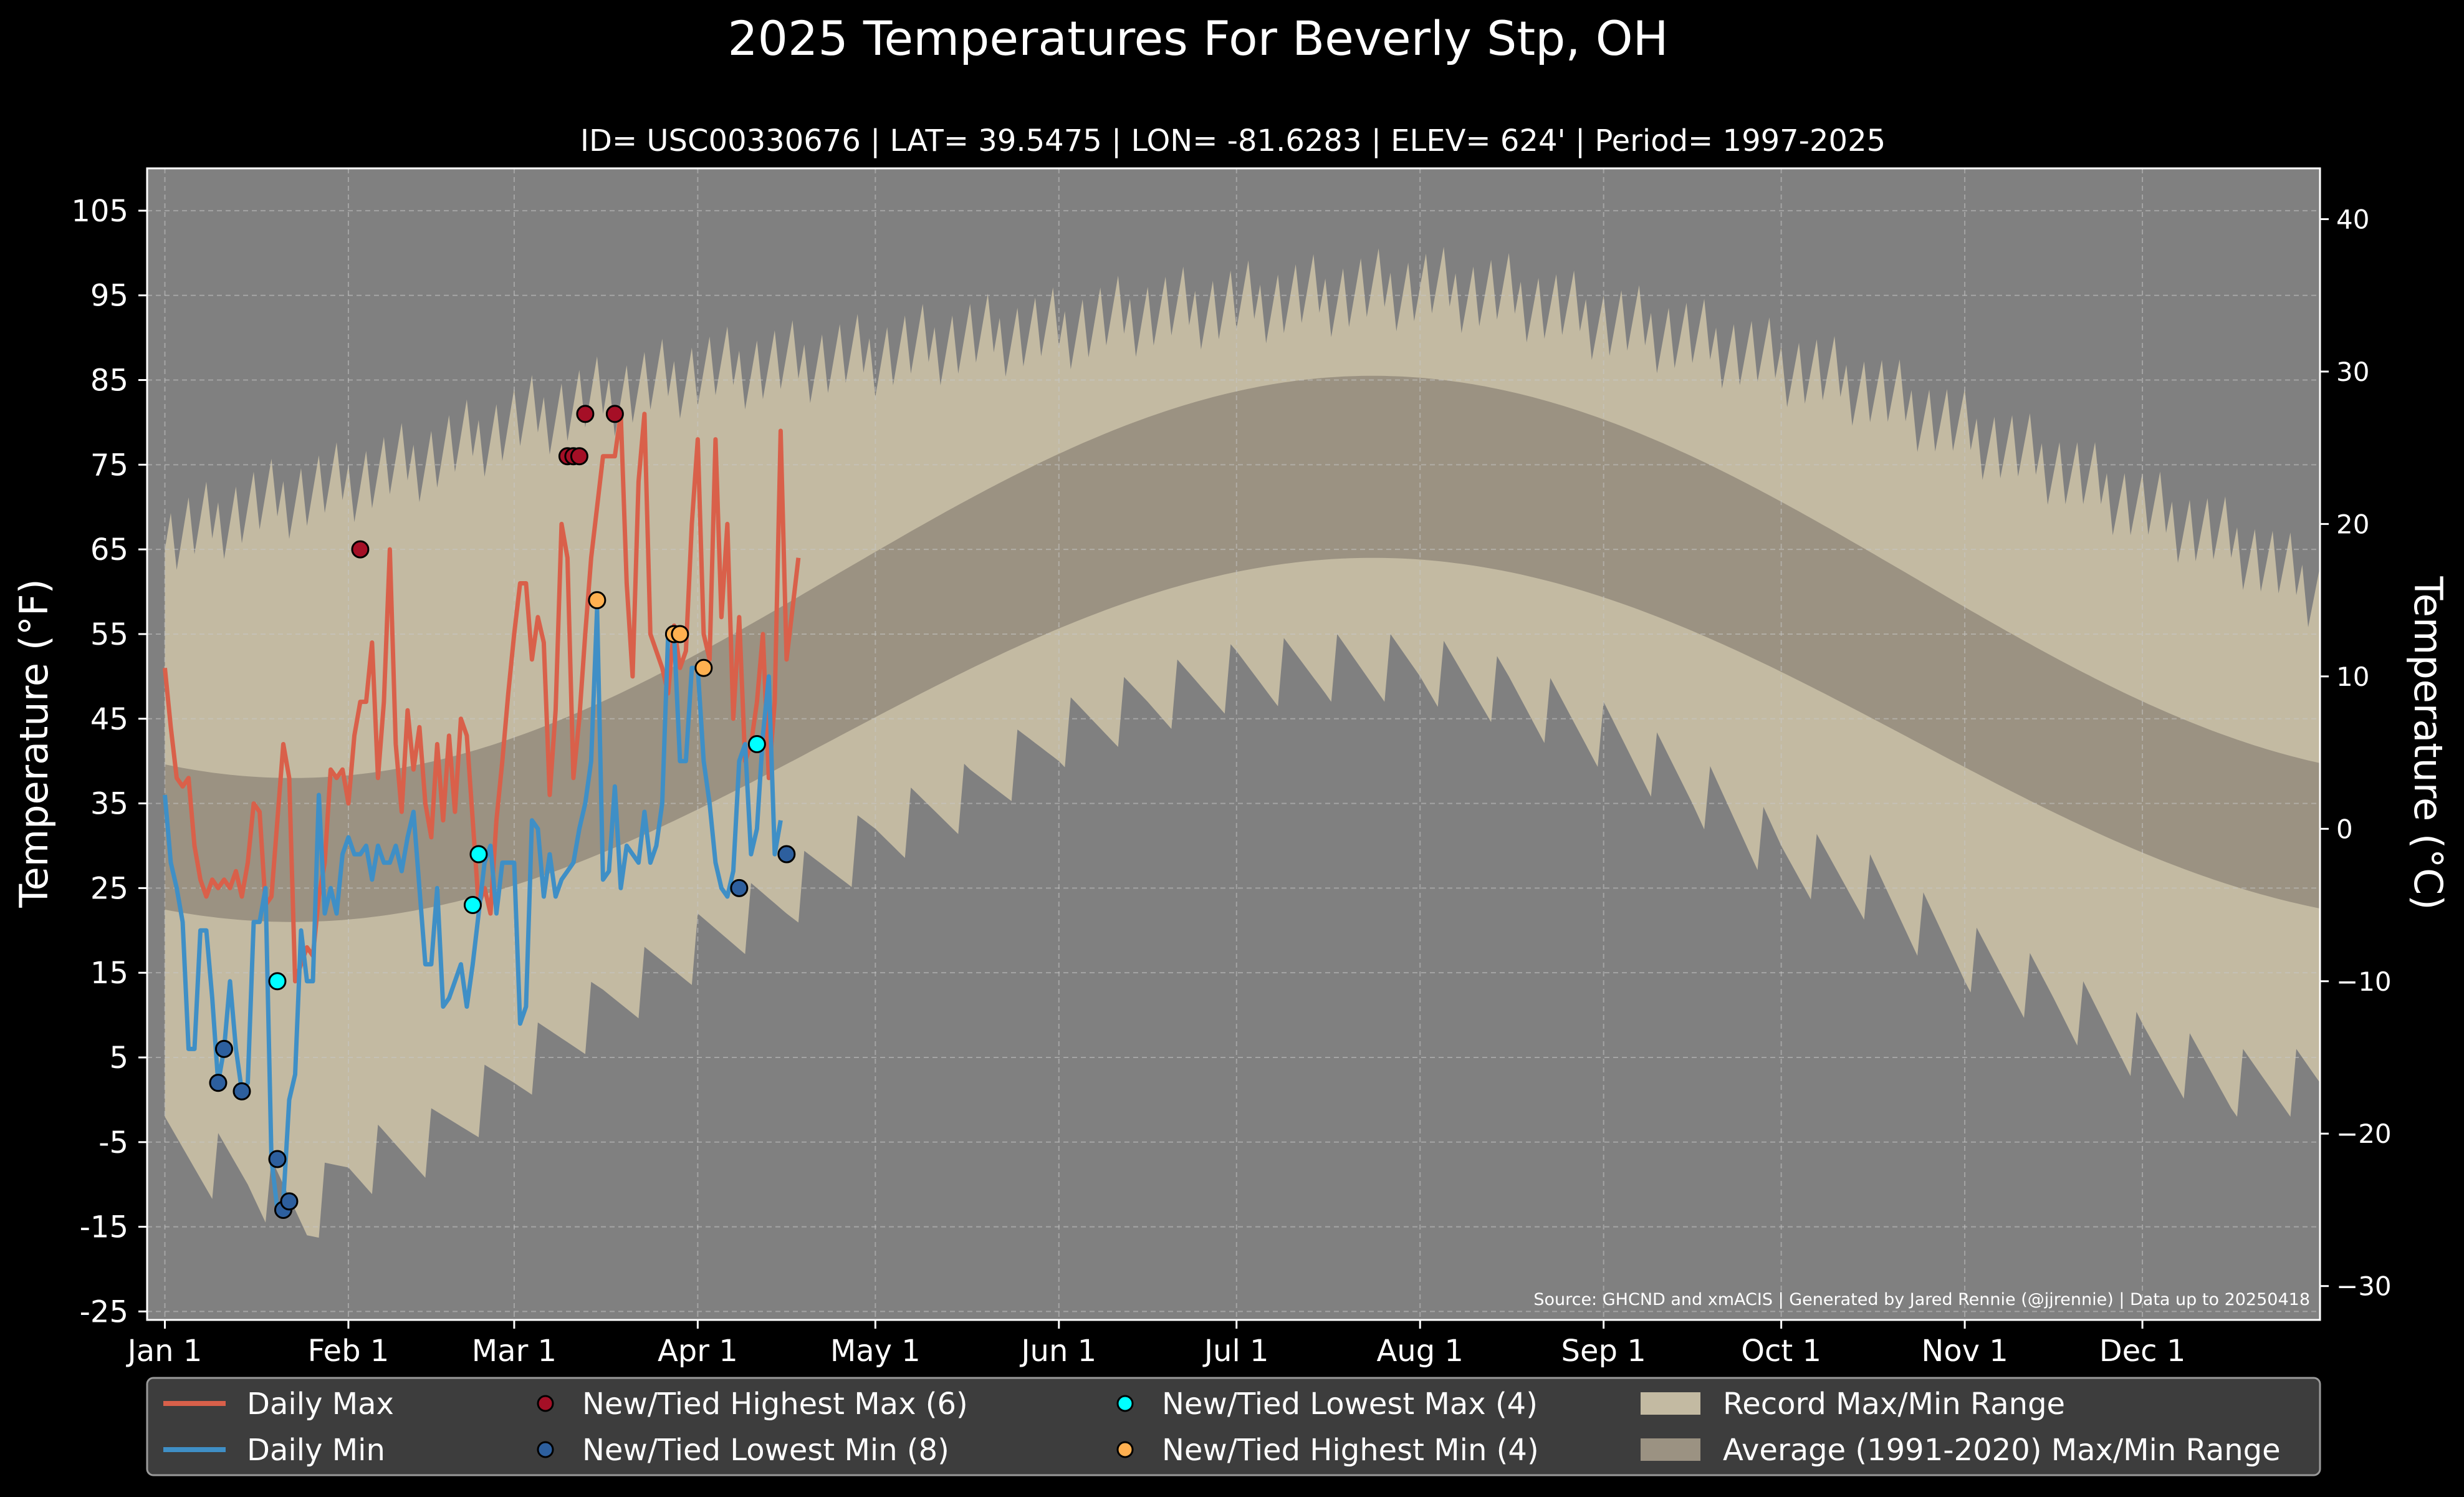  What do you see at coordinates (1350, 1450) in the screenshot?
I see `legend-label-highest_min: New/Tied Highest Min (4)` at bounding box center [1350, 1450].